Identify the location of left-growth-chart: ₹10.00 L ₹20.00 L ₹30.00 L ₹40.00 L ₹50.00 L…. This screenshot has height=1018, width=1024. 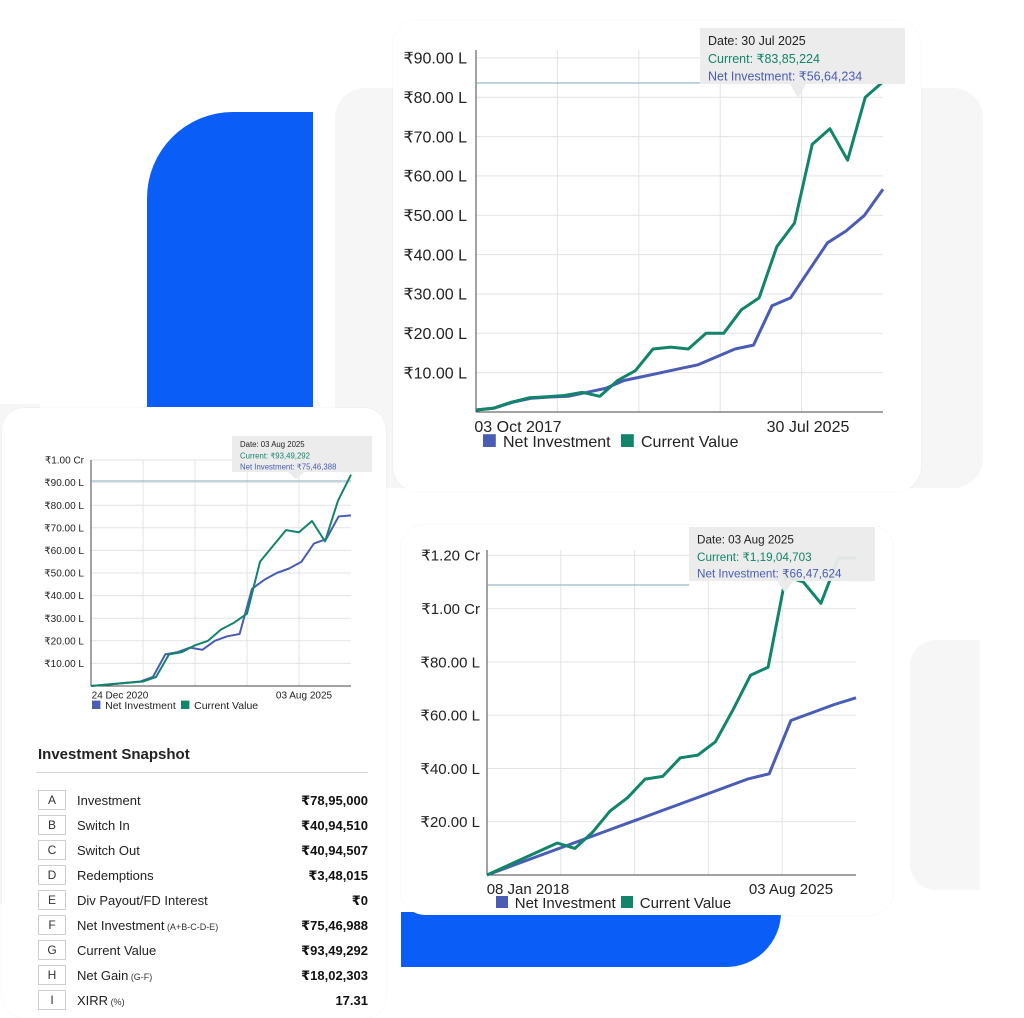
(198, 574).